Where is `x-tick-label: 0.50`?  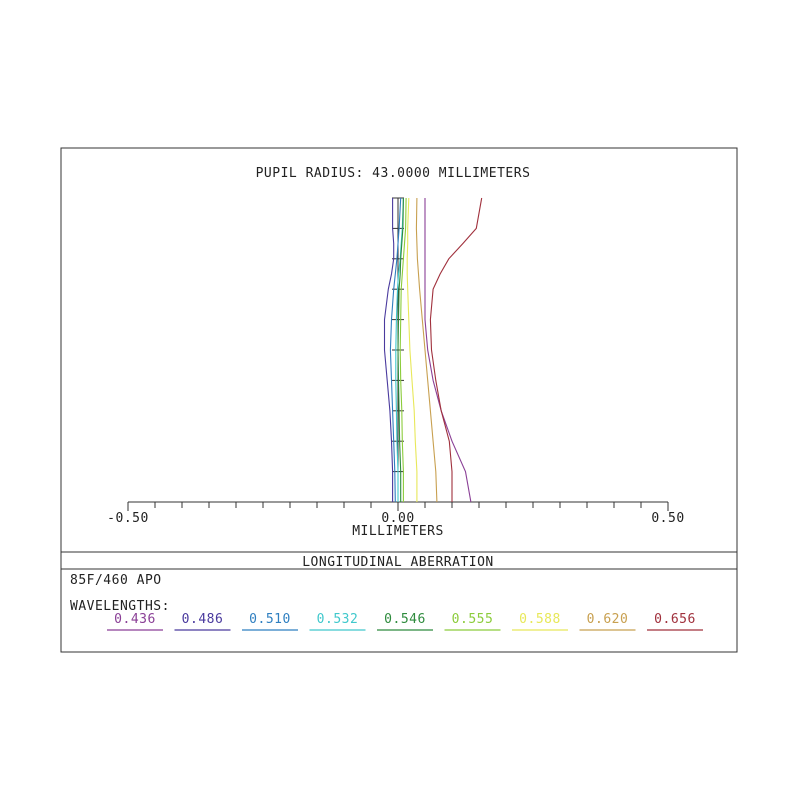
x-tick-label: 0.50 is located at coordinates (667, 518).